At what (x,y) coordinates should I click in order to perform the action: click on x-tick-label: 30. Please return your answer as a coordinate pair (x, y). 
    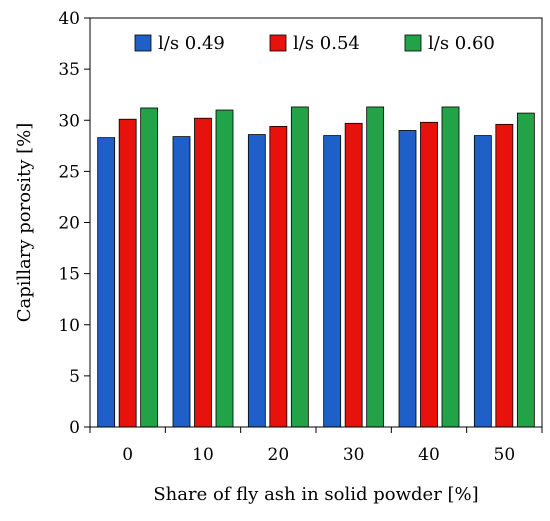
    Looking at the image, I should click on (354, 455).